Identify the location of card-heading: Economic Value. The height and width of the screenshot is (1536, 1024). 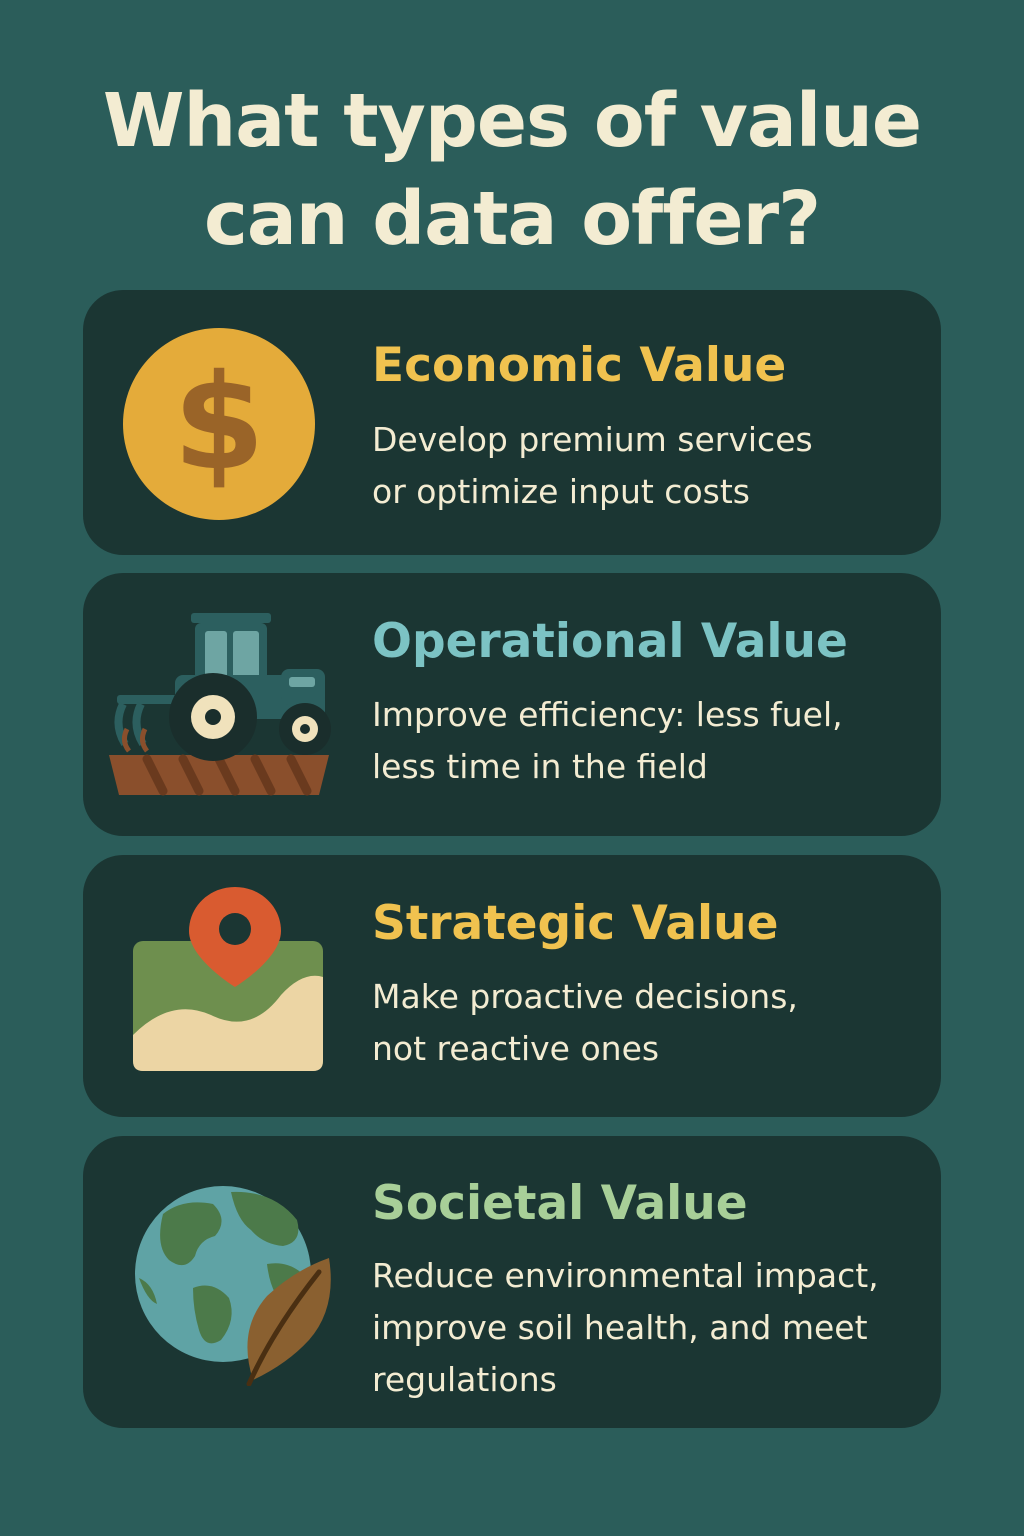
(579, 365).